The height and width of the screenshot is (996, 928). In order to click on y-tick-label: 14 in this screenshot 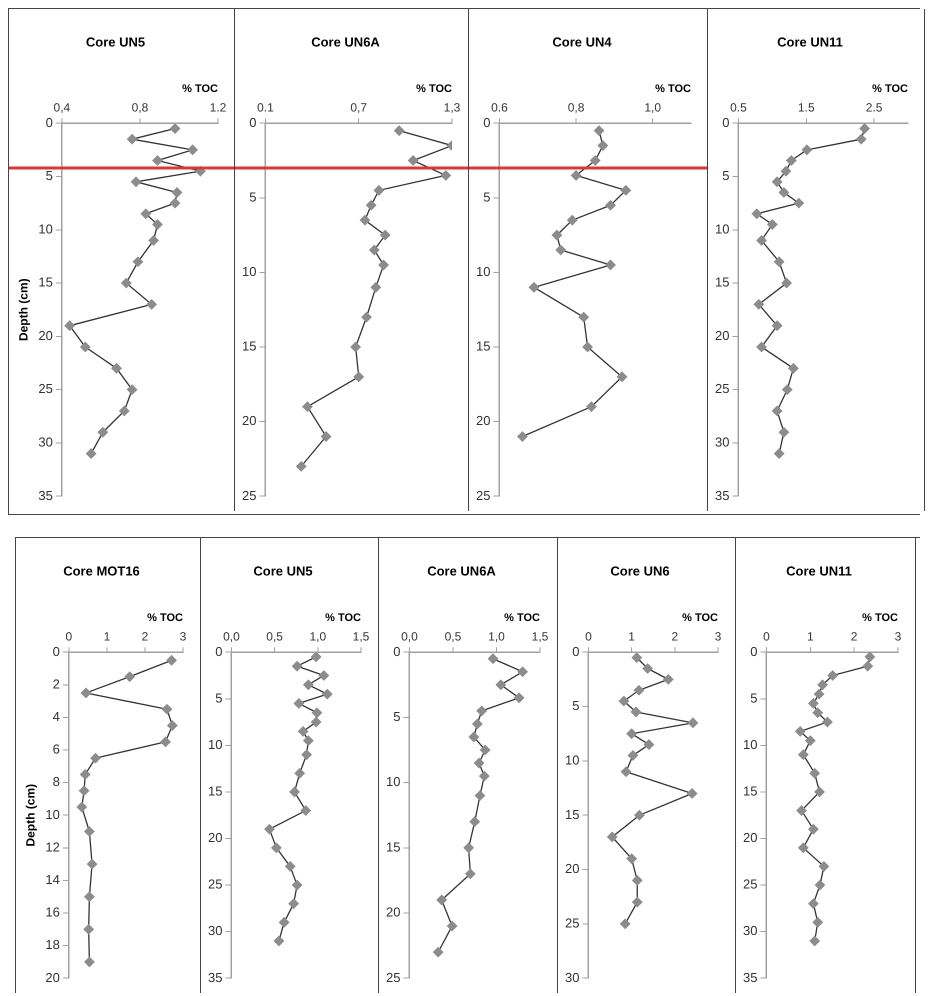, I will do `click(52, 879)`.